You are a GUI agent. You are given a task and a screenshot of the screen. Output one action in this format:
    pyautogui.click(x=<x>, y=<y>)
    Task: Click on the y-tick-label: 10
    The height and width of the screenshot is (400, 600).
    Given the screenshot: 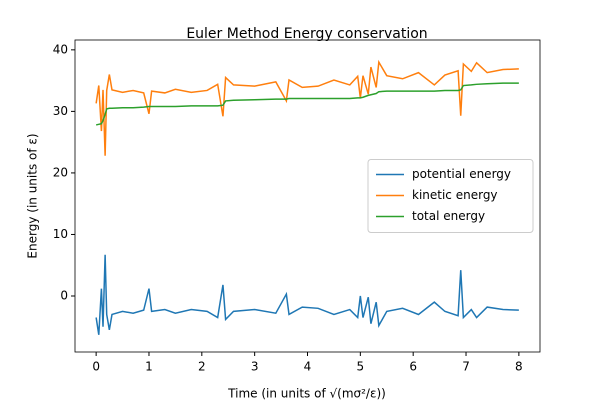 What is the action you would take?
    pyautogui.click(x=60, y=234)
    